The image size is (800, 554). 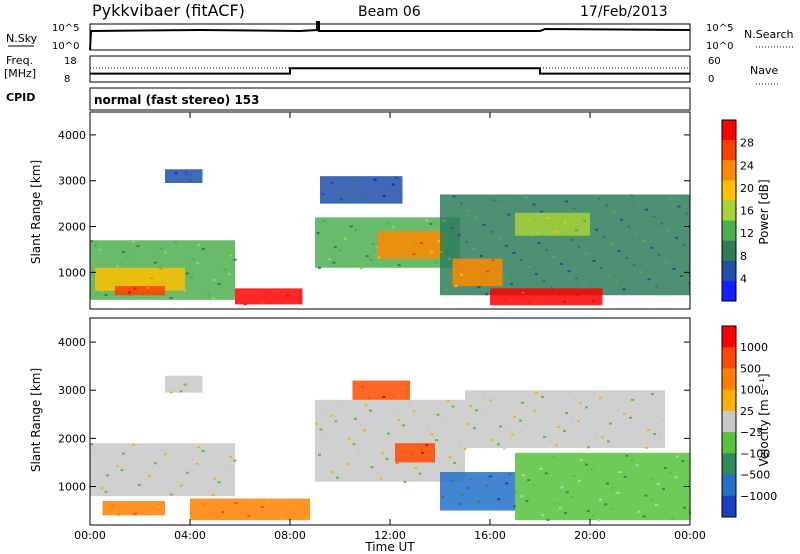 What do you see at coordinates (690, 535) in the screenshot?
I see `time-tick-label: 00:00` at bounding box center [690, 535].